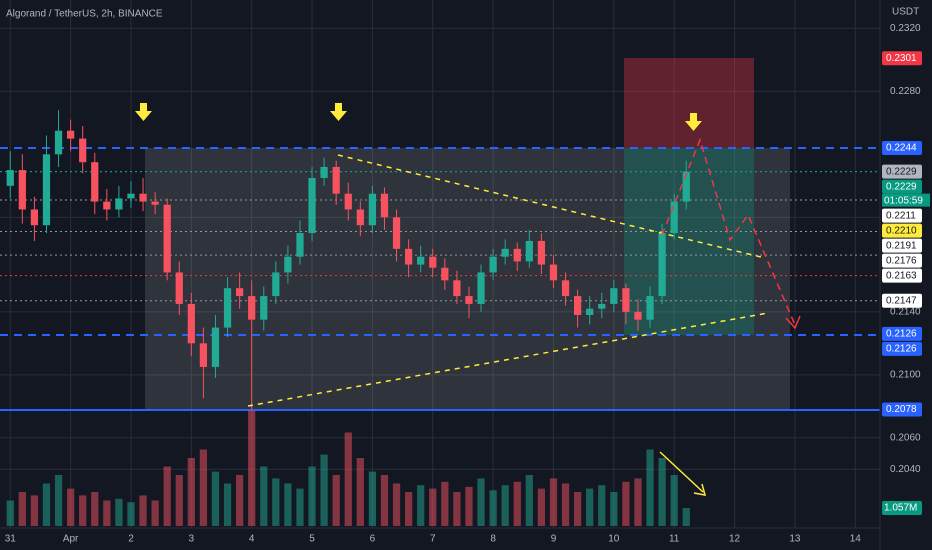  Describe the element at coordinates (689, 103) in the screenshot. I see `risk-zone` at that location.